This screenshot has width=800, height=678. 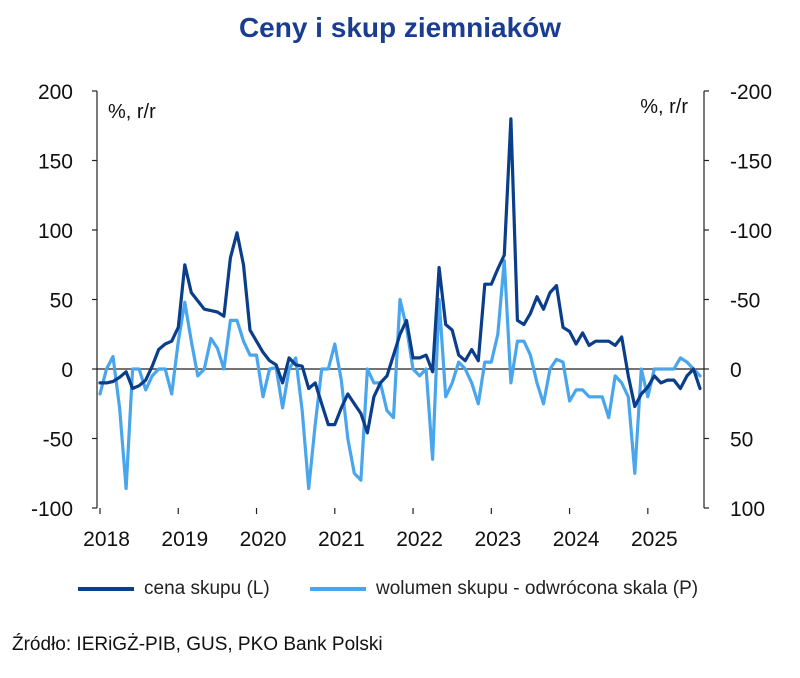 I want to click on x-tick-label: 2020, so click(x=263, y=539).